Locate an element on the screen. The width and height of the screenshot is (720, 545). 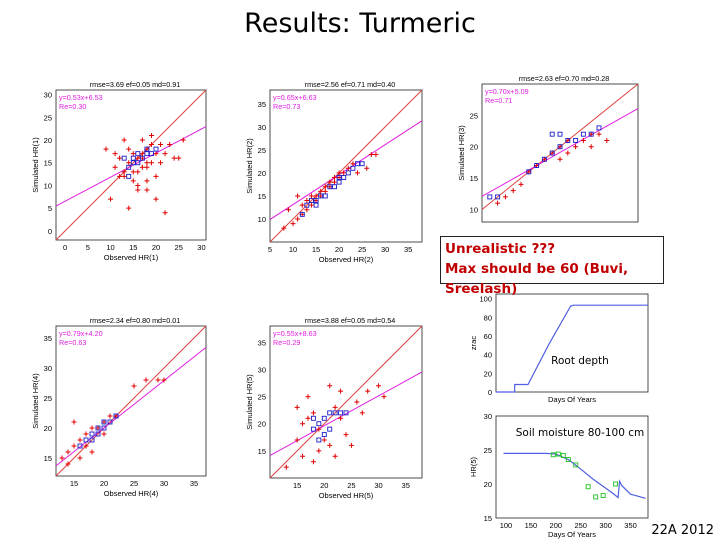
stats-label: rmse=2.56 ef=0.71 md=0.40 is located at coordinates (350, 84).